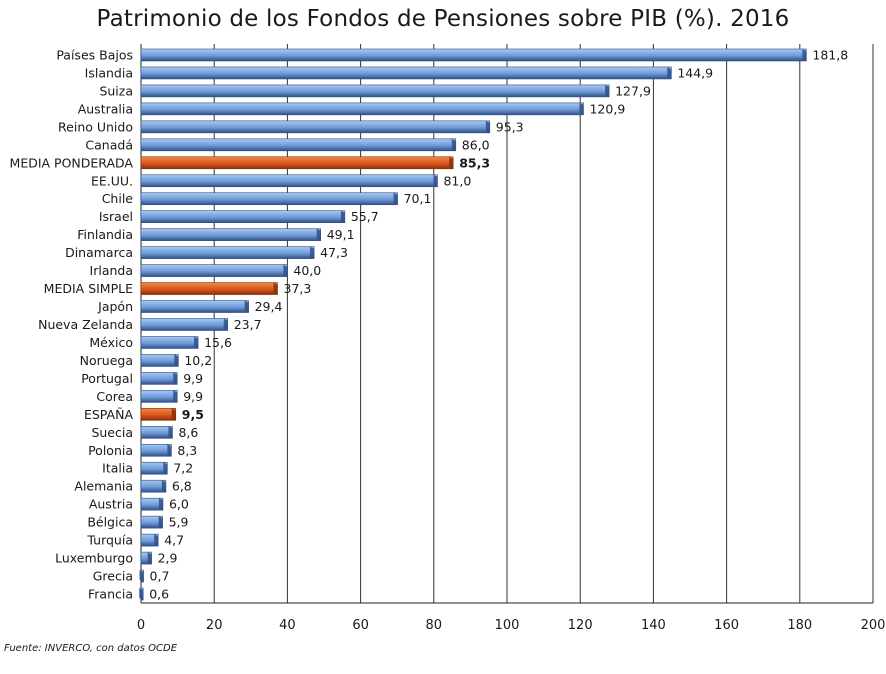 This screenshot has height=674, width=886. Describe the element at coordinates (179, 522) in the screenshot. I see `value-label: 5,9` at that location.